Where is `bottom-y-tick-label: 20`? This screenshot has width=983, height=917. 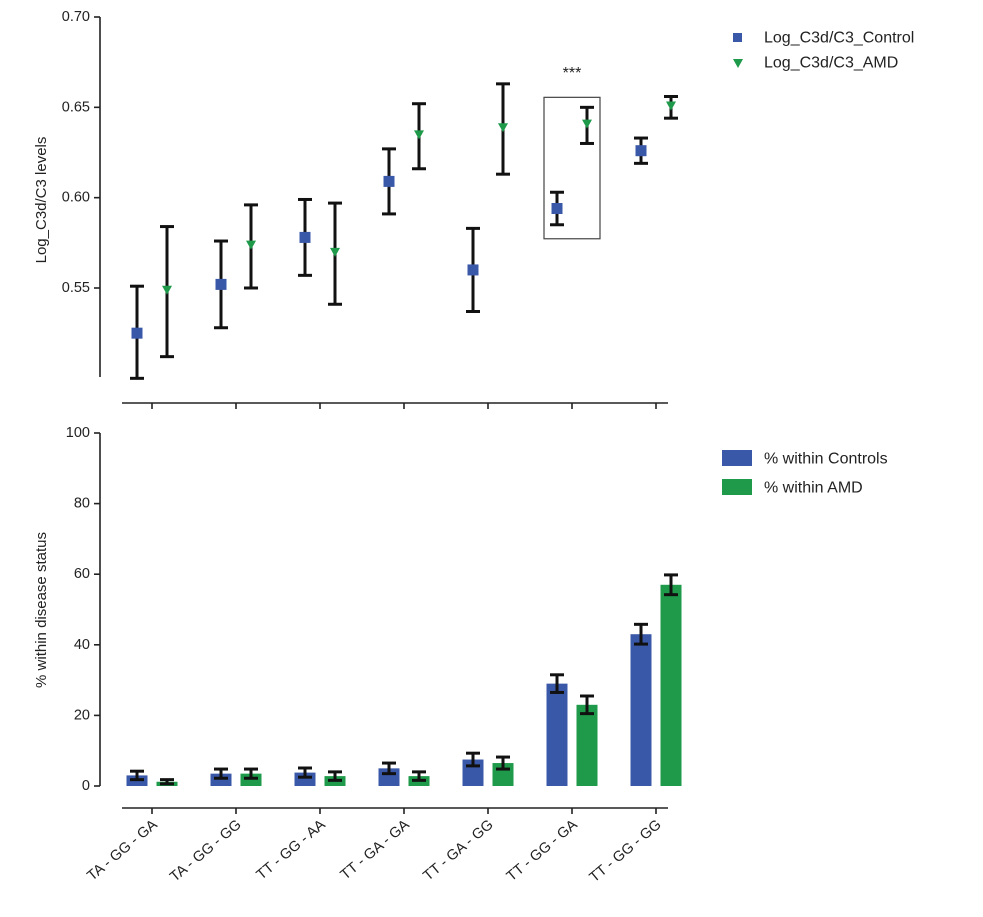
bottom-y-tick-label: 20 is located at coordinates (82, 715).